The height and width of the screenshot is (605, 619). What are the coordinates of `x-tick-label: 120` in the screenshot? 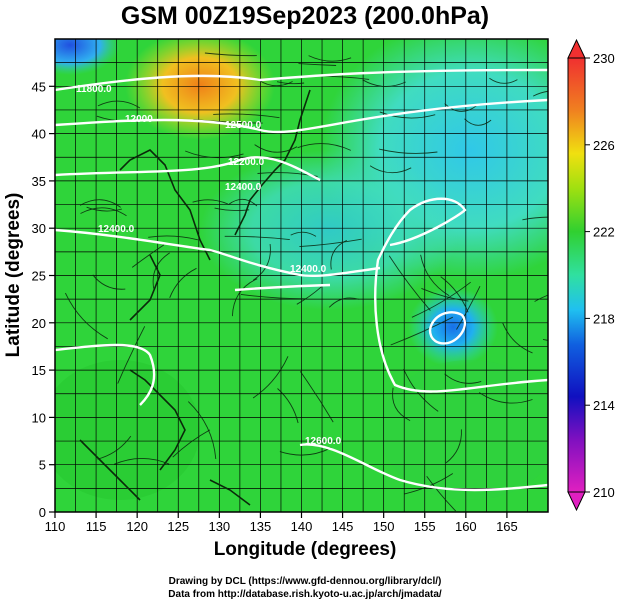 It's located at (137, 526).